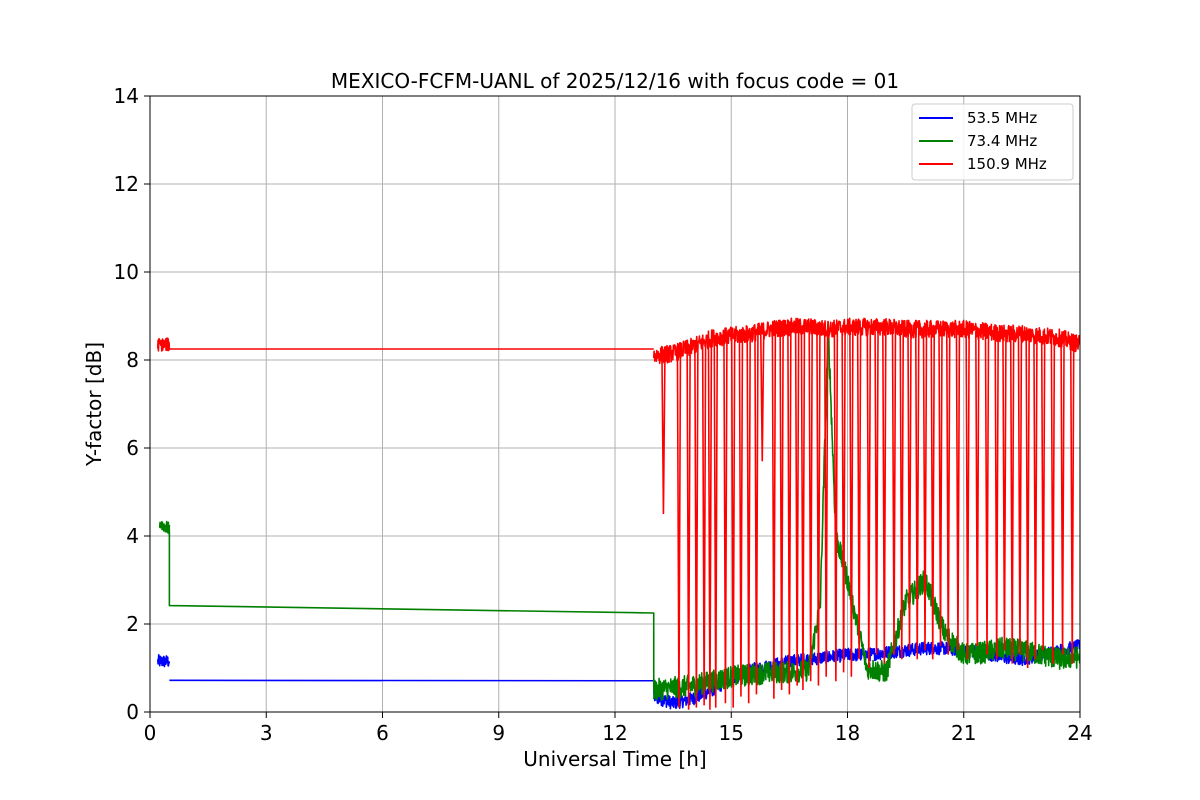 This screenshot has height=800, width=1200. What do you see at coordinates (132, 712) in the screenshot?
I see `y-tick-label: 0` at bounding box center [132, 712].